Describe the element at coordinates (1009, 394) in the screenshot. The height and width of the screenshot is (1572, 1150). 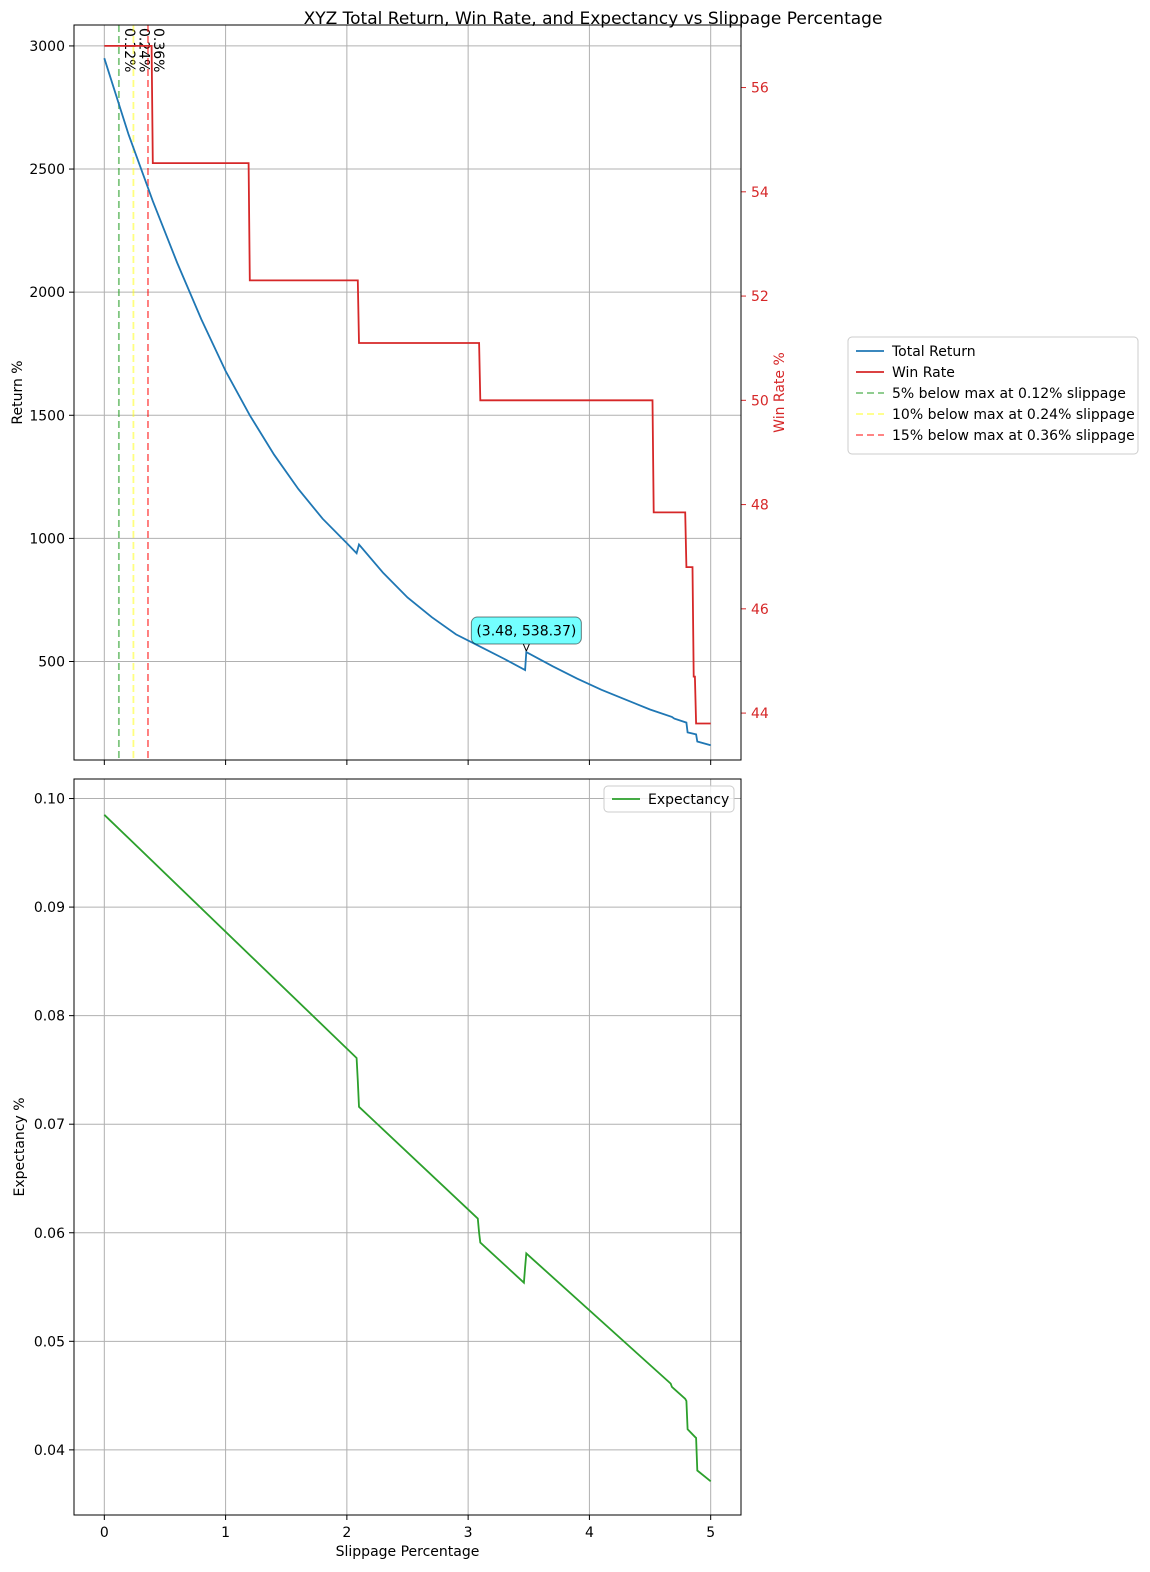
I see `legend-top-label-2: 5% below max at 0.12% slippage` at that location.